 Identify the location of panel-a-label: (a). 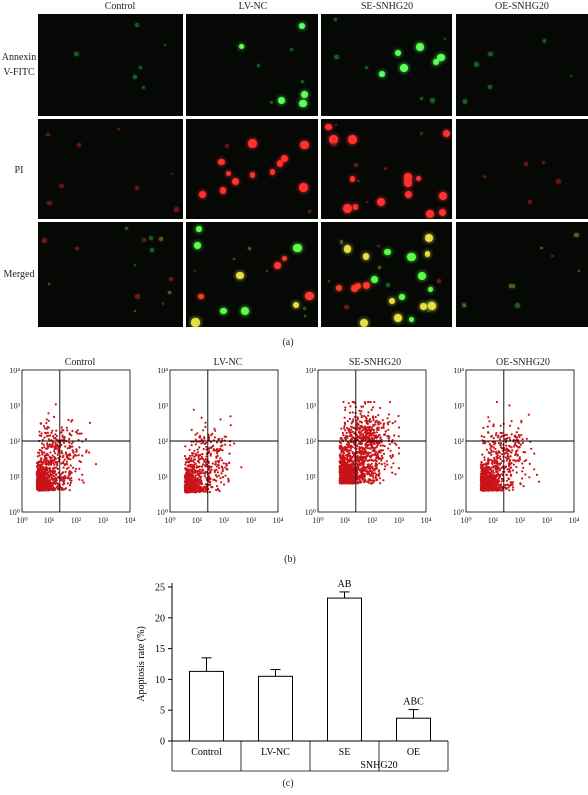
(288, 342).